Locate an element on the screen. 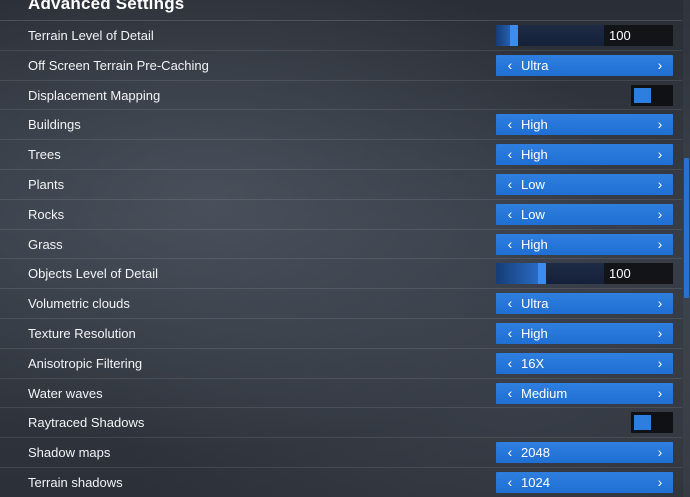 The image size is (690, 497). setting-label-rocks: Rocks is located at coordinates (46, 214).